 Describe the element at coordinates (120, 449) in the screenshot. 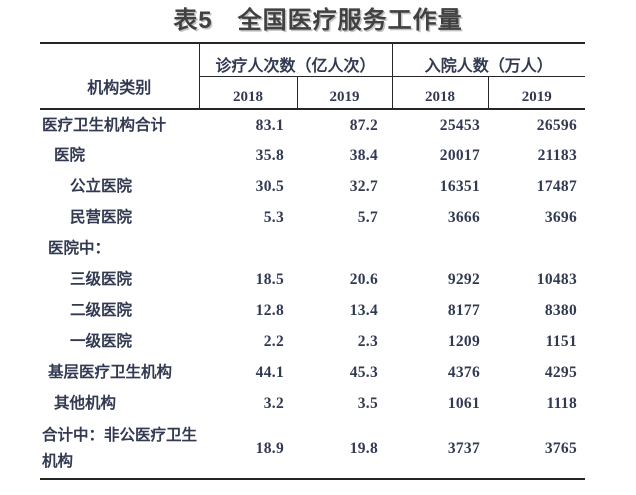

I see `row-label: 合计中：非公医疗卫生机构` at that location.